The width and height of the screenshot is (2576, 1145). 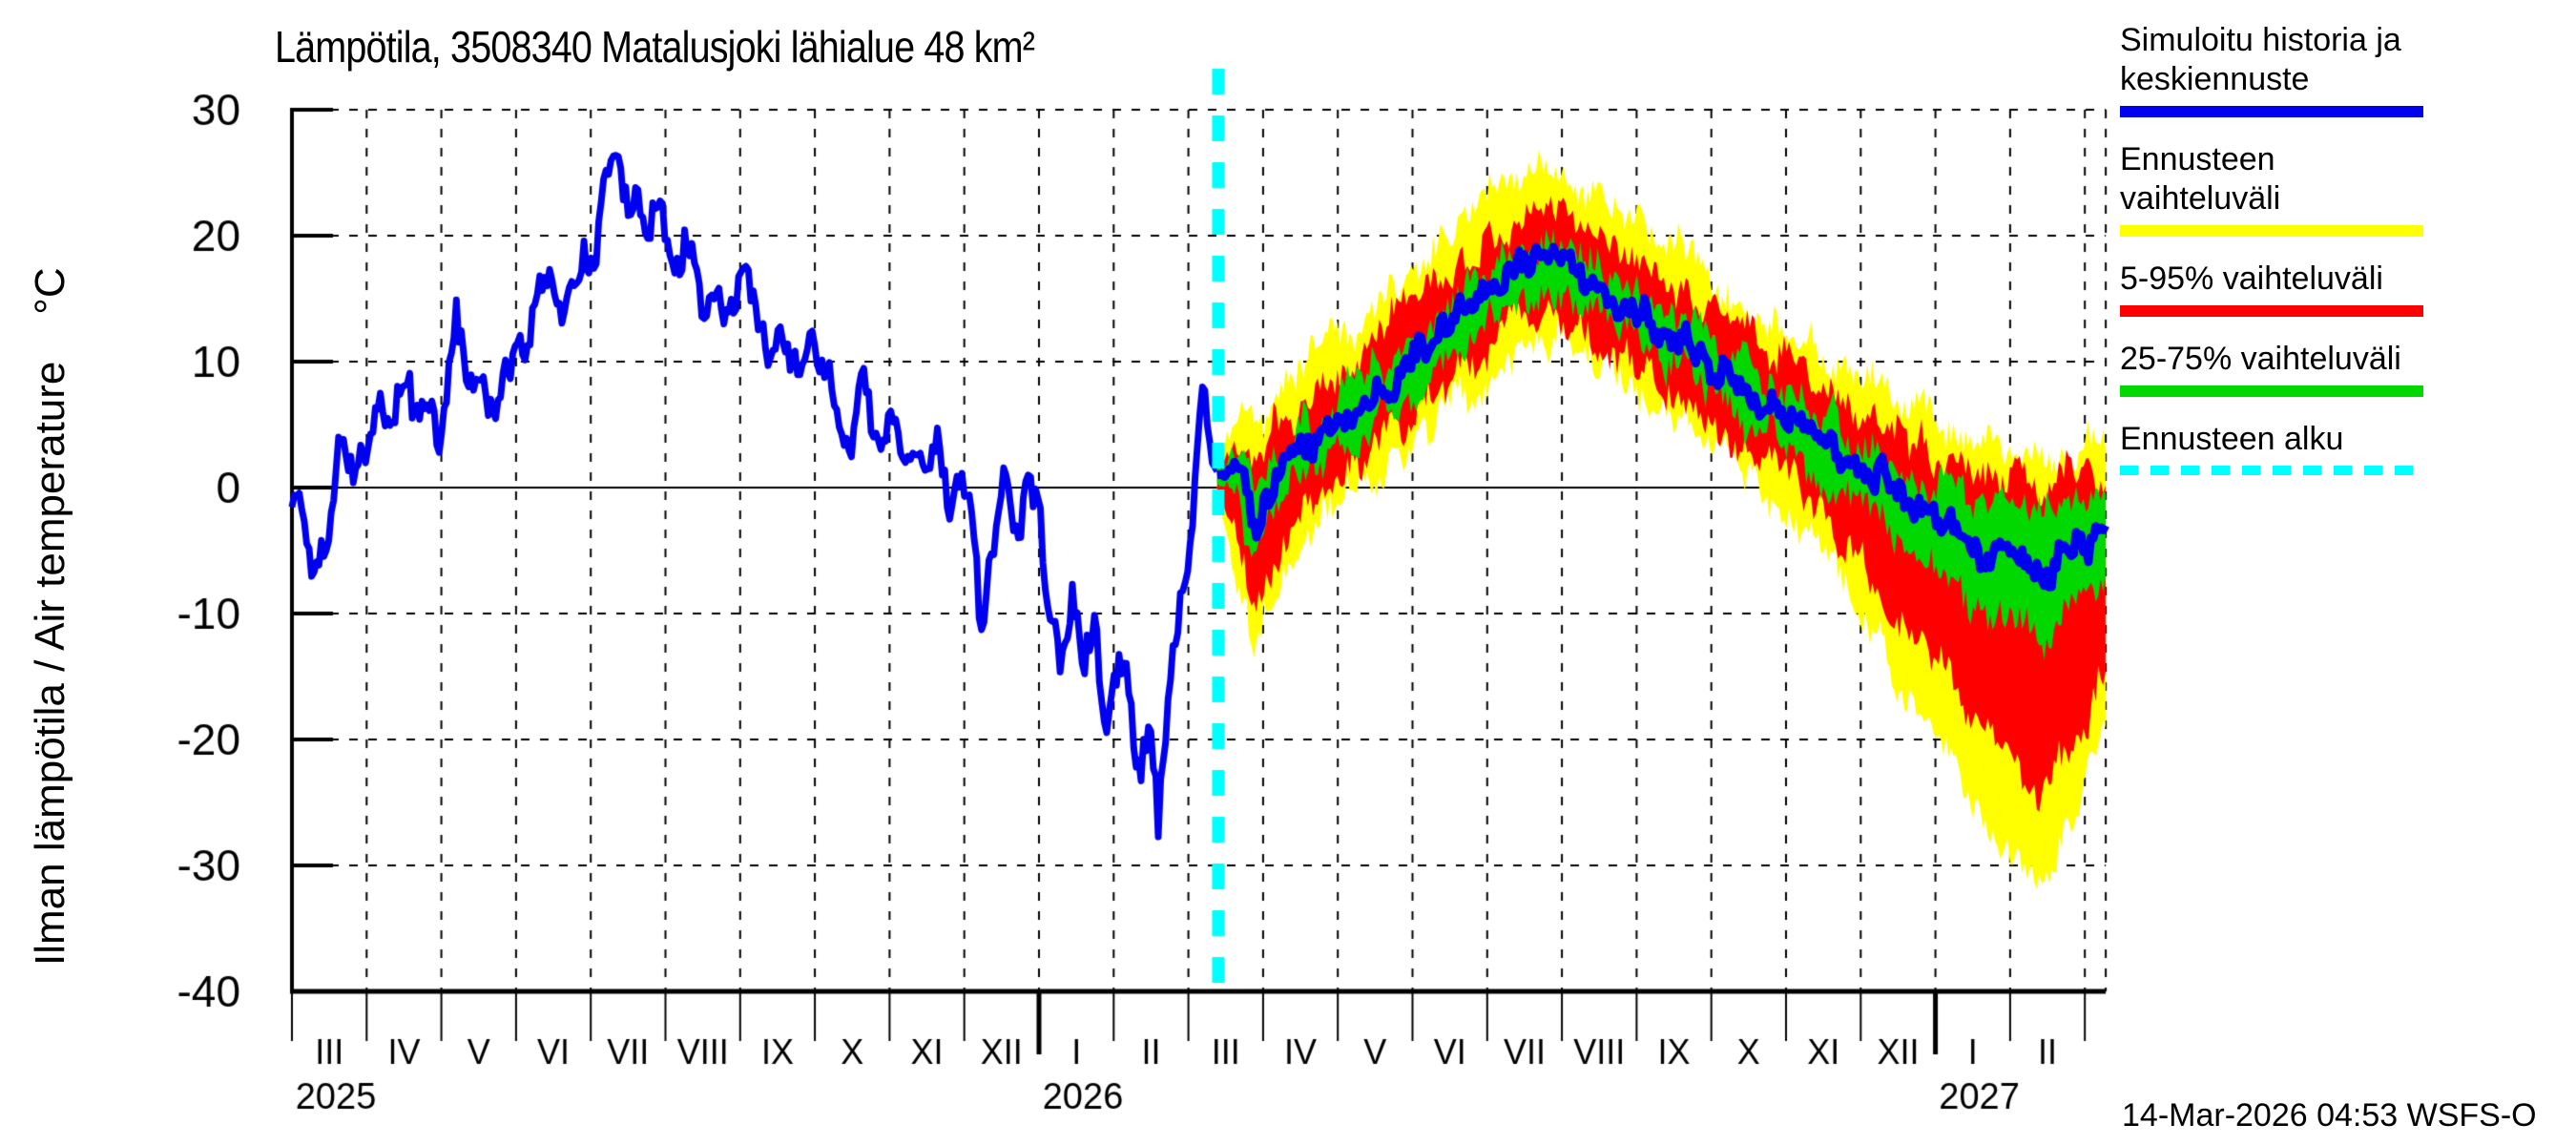 What do you see at coordinates (2200, 179) in the screenshot?
I see `legend-label-forecast-range: Ennusteen vaihteluväli` at bounding box center [2200, 179].